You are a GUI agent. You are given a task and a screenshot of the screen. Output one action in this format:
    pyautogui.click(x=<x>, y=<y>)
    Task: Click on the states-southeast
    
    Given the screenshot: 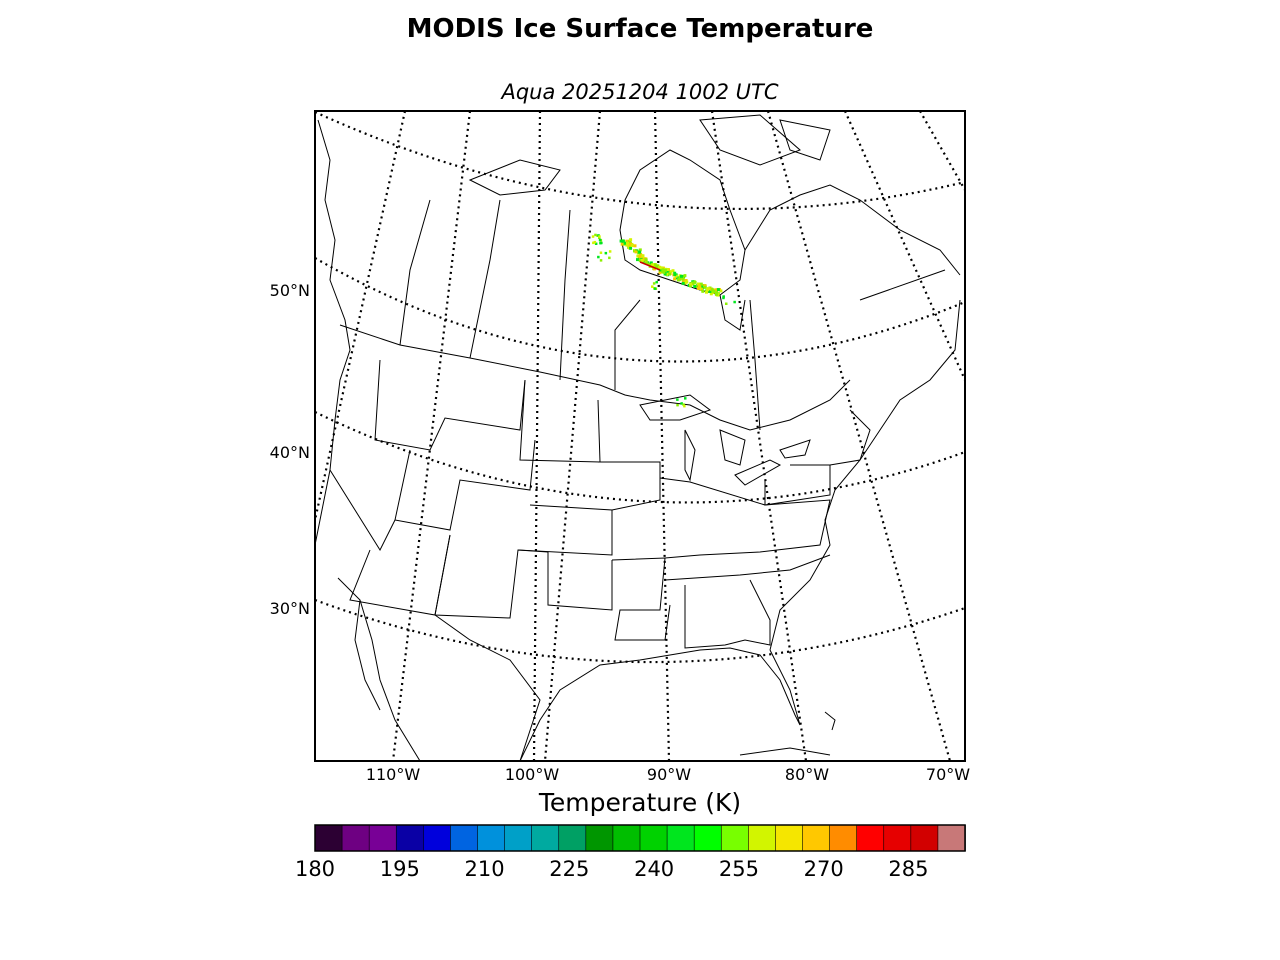 What is the action you would take?
    pyautogui.click(x=727, y=614)
    